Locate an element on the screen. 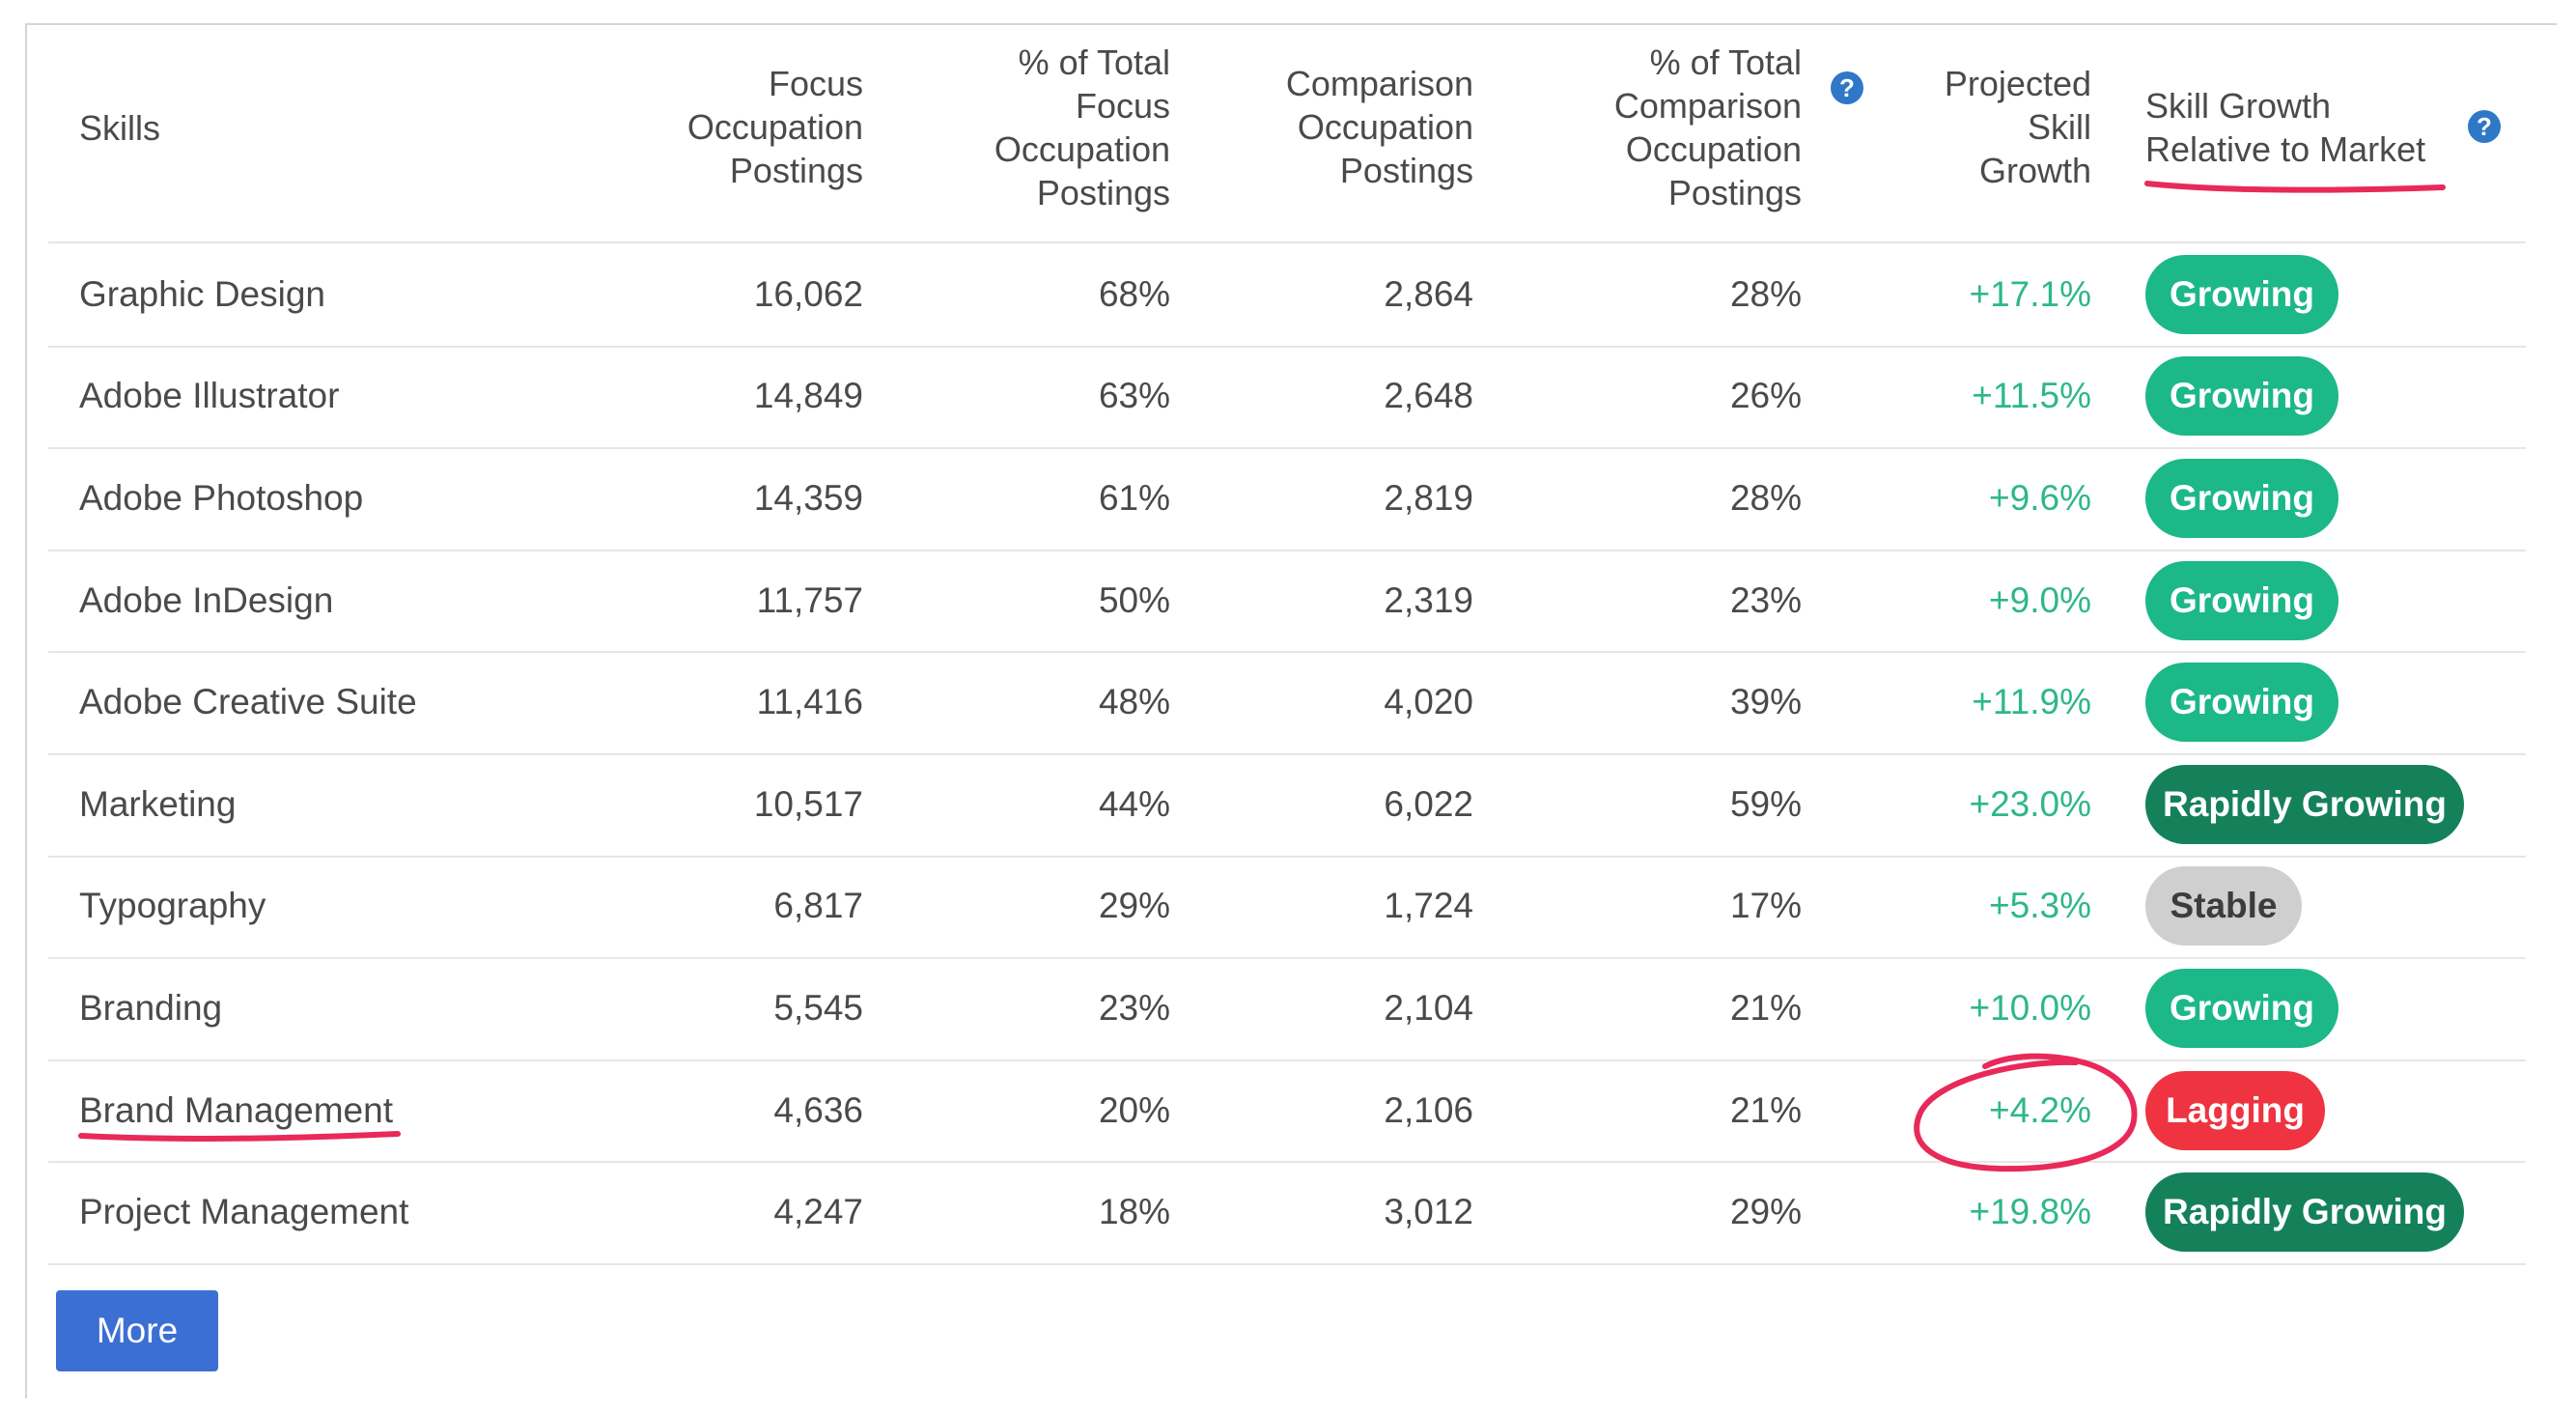 Image resolution: width=2576 pixels, height=1412 pixels. header-skills-label: Skills is located at coordinates (120, 128).